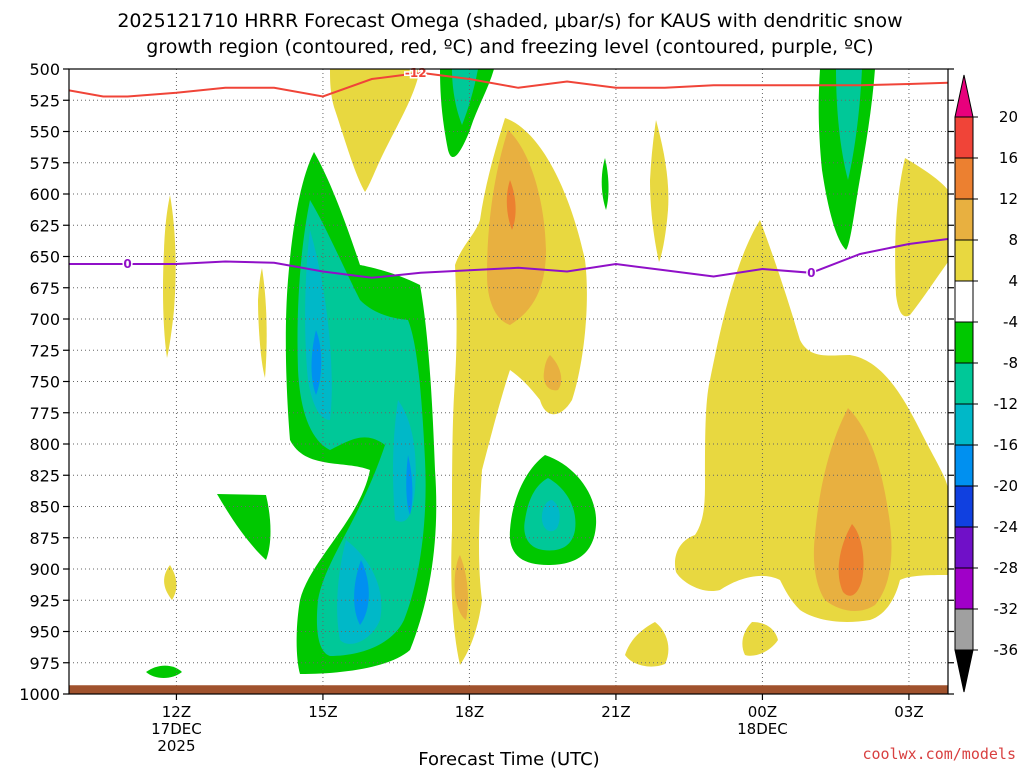 The height and width of the screenshot is (768, 1024). What do you see at coordinates (44, 350) in the screenshot?
I see `y-tick-label: 725` at bounding box center [44, 350].